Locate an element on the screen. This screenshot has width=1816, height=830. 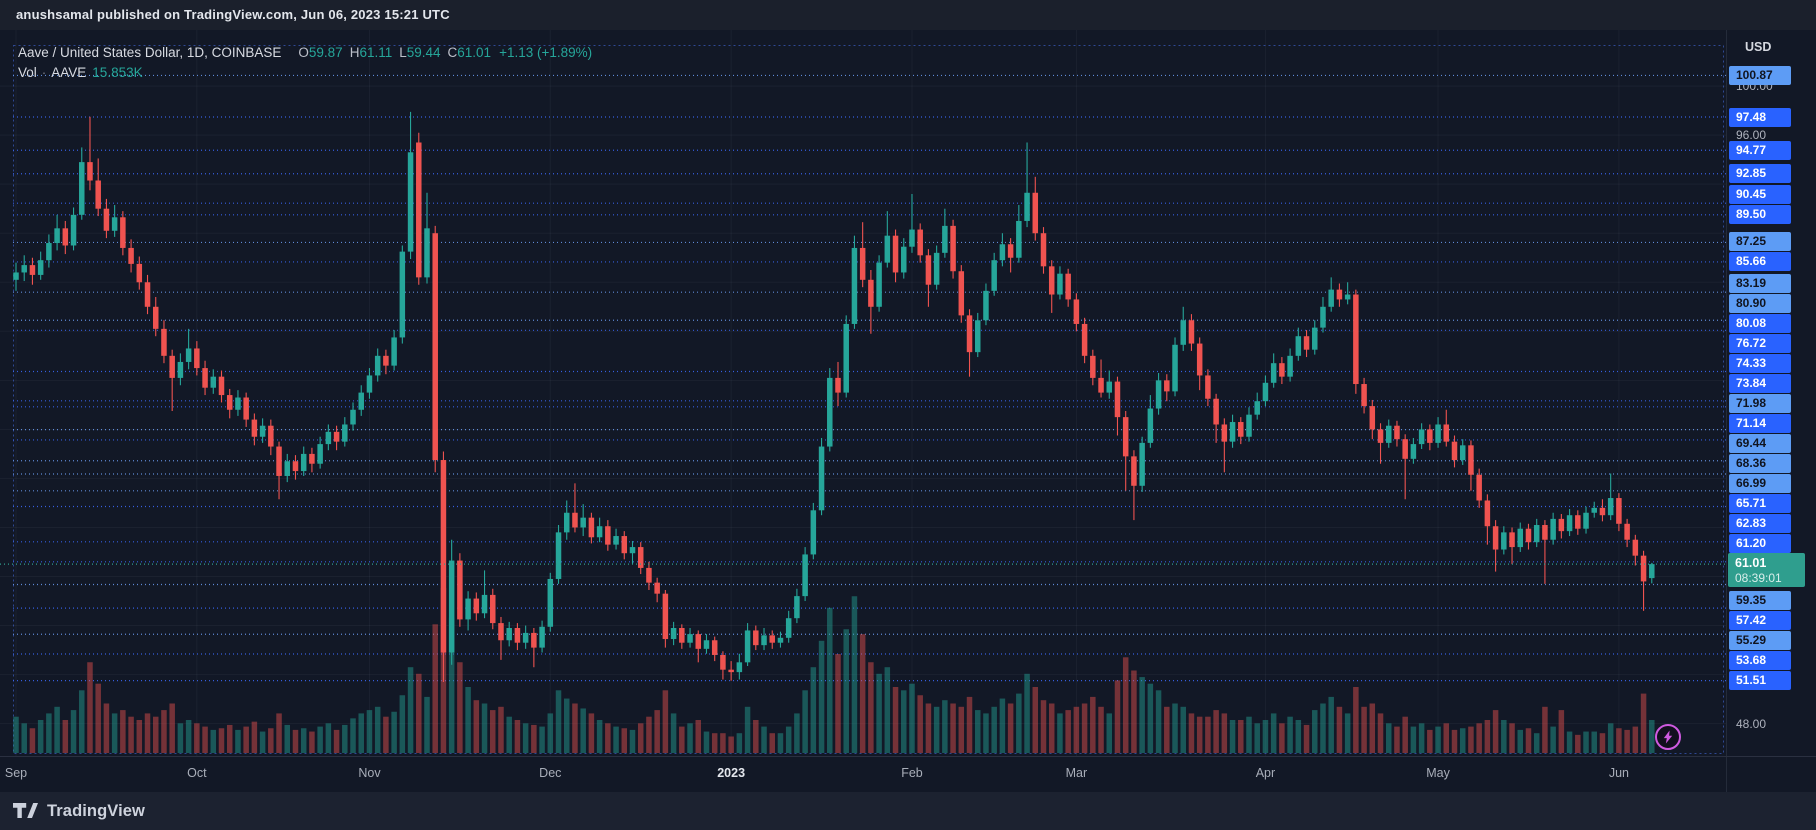
ohlc-value: 61.11 is located at coordinates (376, 52).